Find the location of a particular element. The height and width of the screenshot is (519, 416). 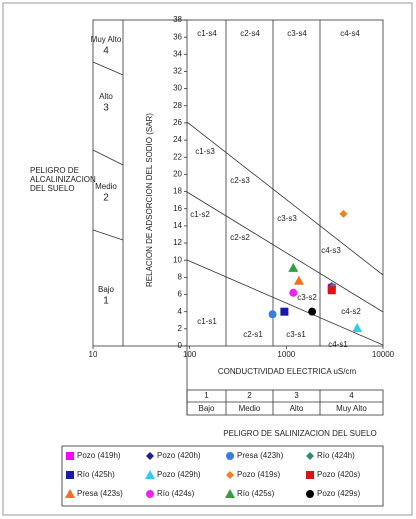

region-label: c4-s3 is located at coordinates (331, 250).